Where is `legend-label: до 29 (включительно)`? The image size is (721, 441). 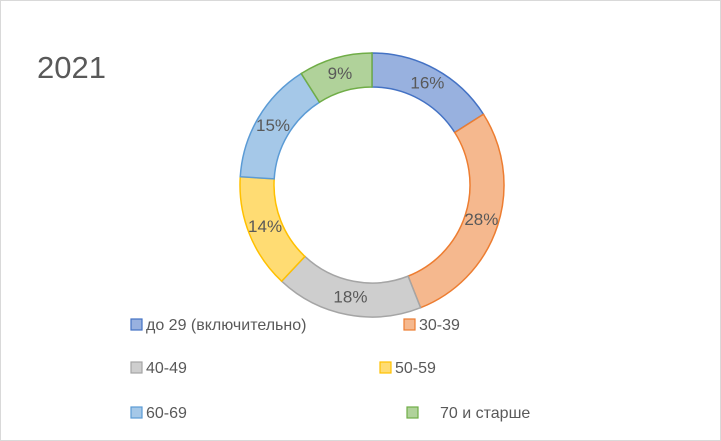 legend-label: до 29 (включительно) is located at coordinates (226, 325).